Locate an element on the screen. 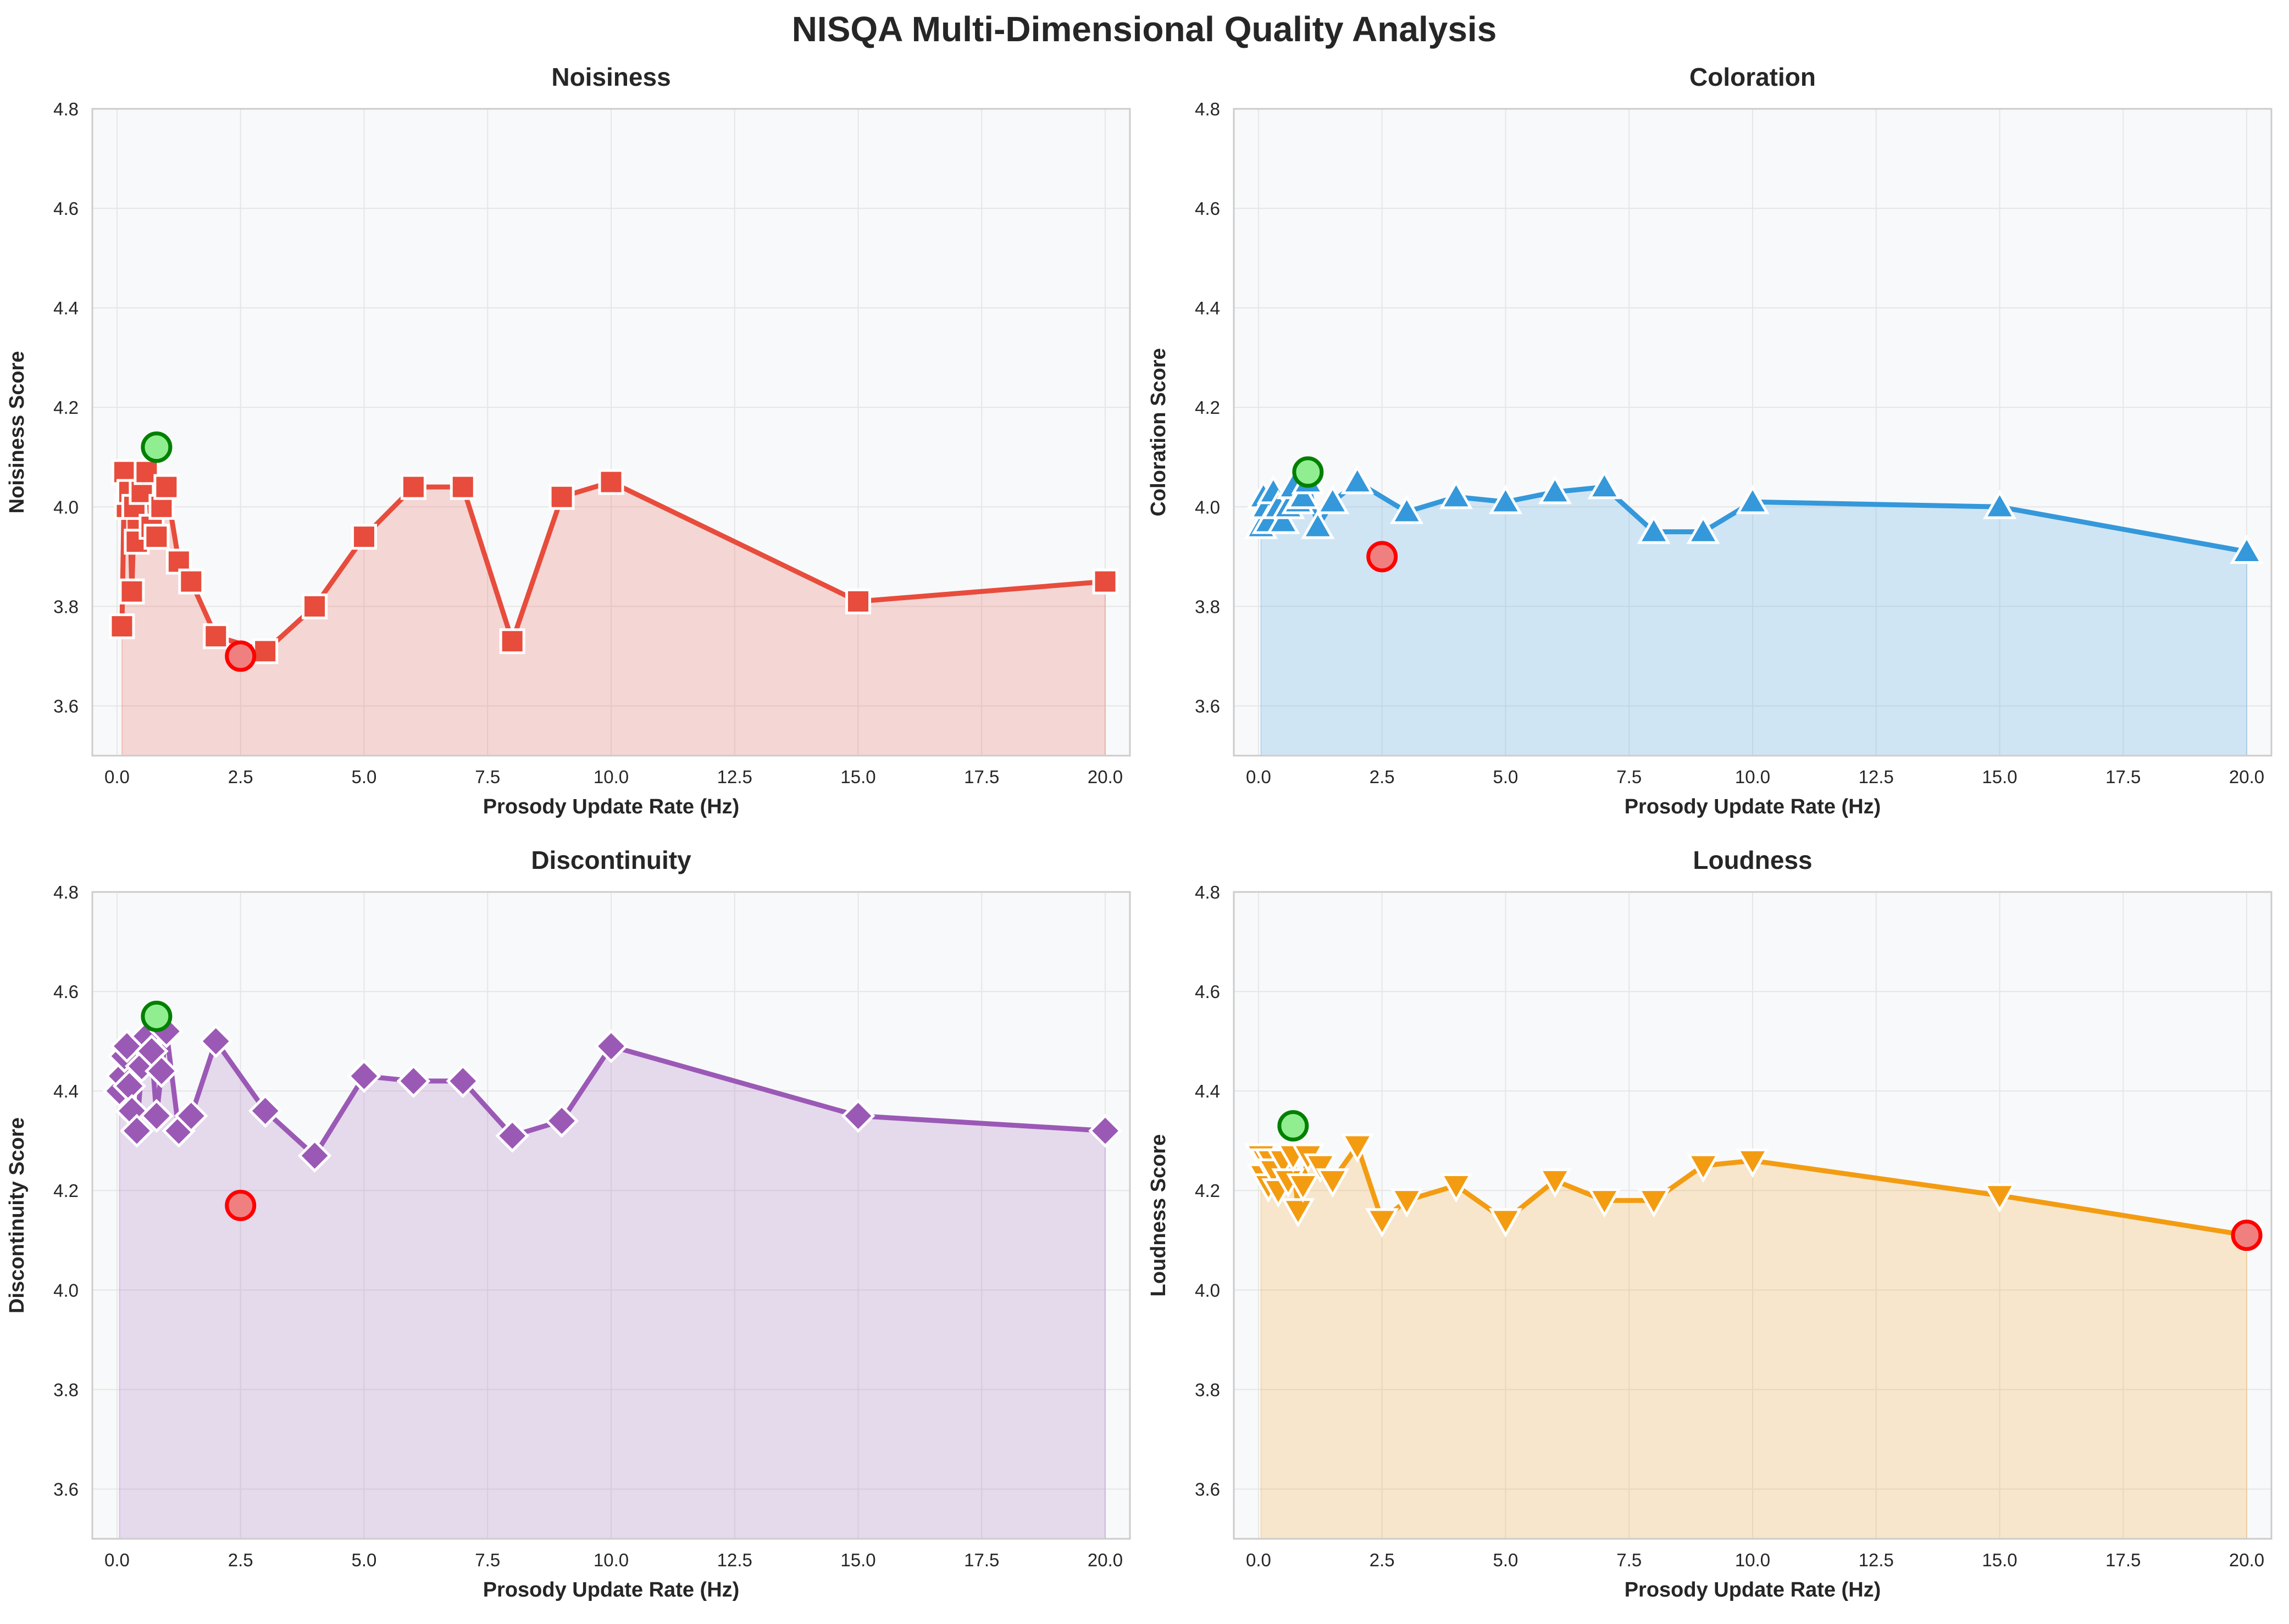  figure-title: NISQA Multi-Dimensional Quality Analysis is located at coordinates (1144, 29).